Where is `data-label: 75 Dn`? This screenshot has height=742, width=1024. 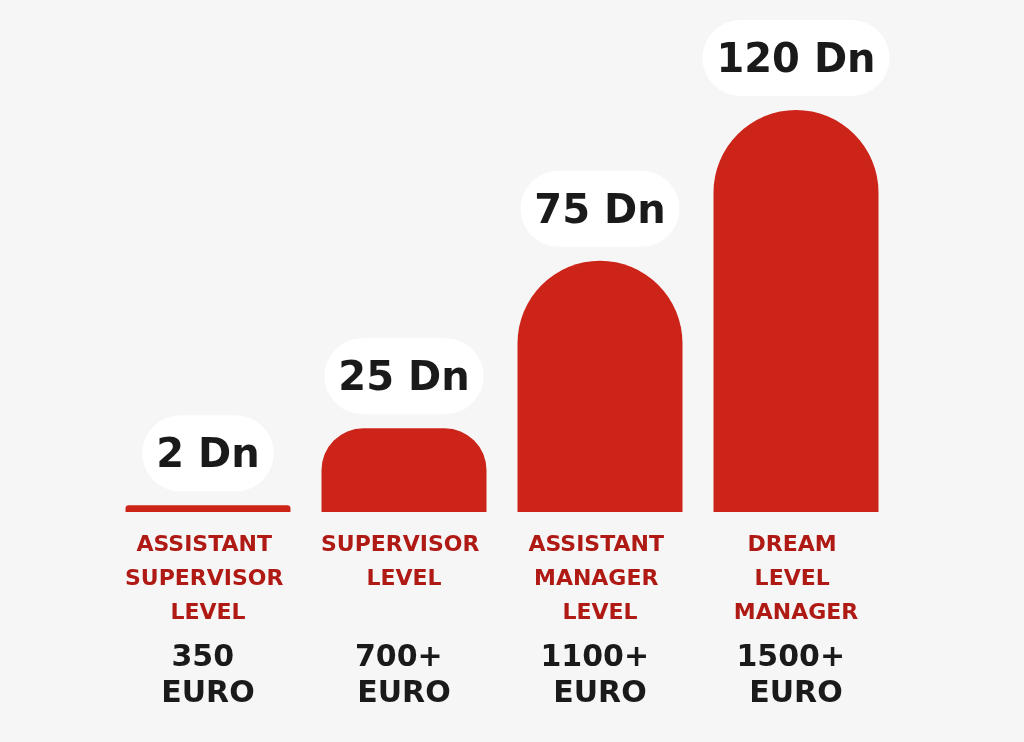 data-label: 75 Dn is located at coordinates (600, 208).